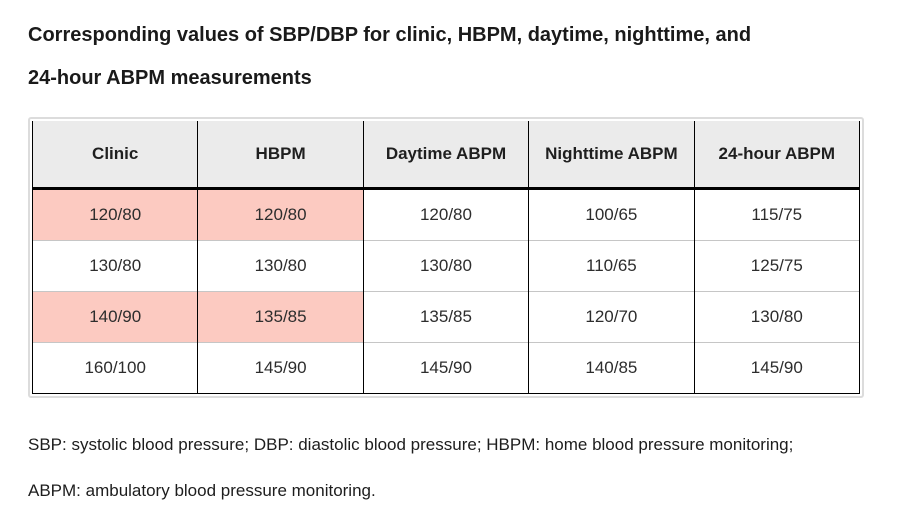  What do you see at coordinates (777, 155) in the screenshot?
I see `column-header-24hour-abpm: 24-hour ABPM` at bounding box center [777, 155].